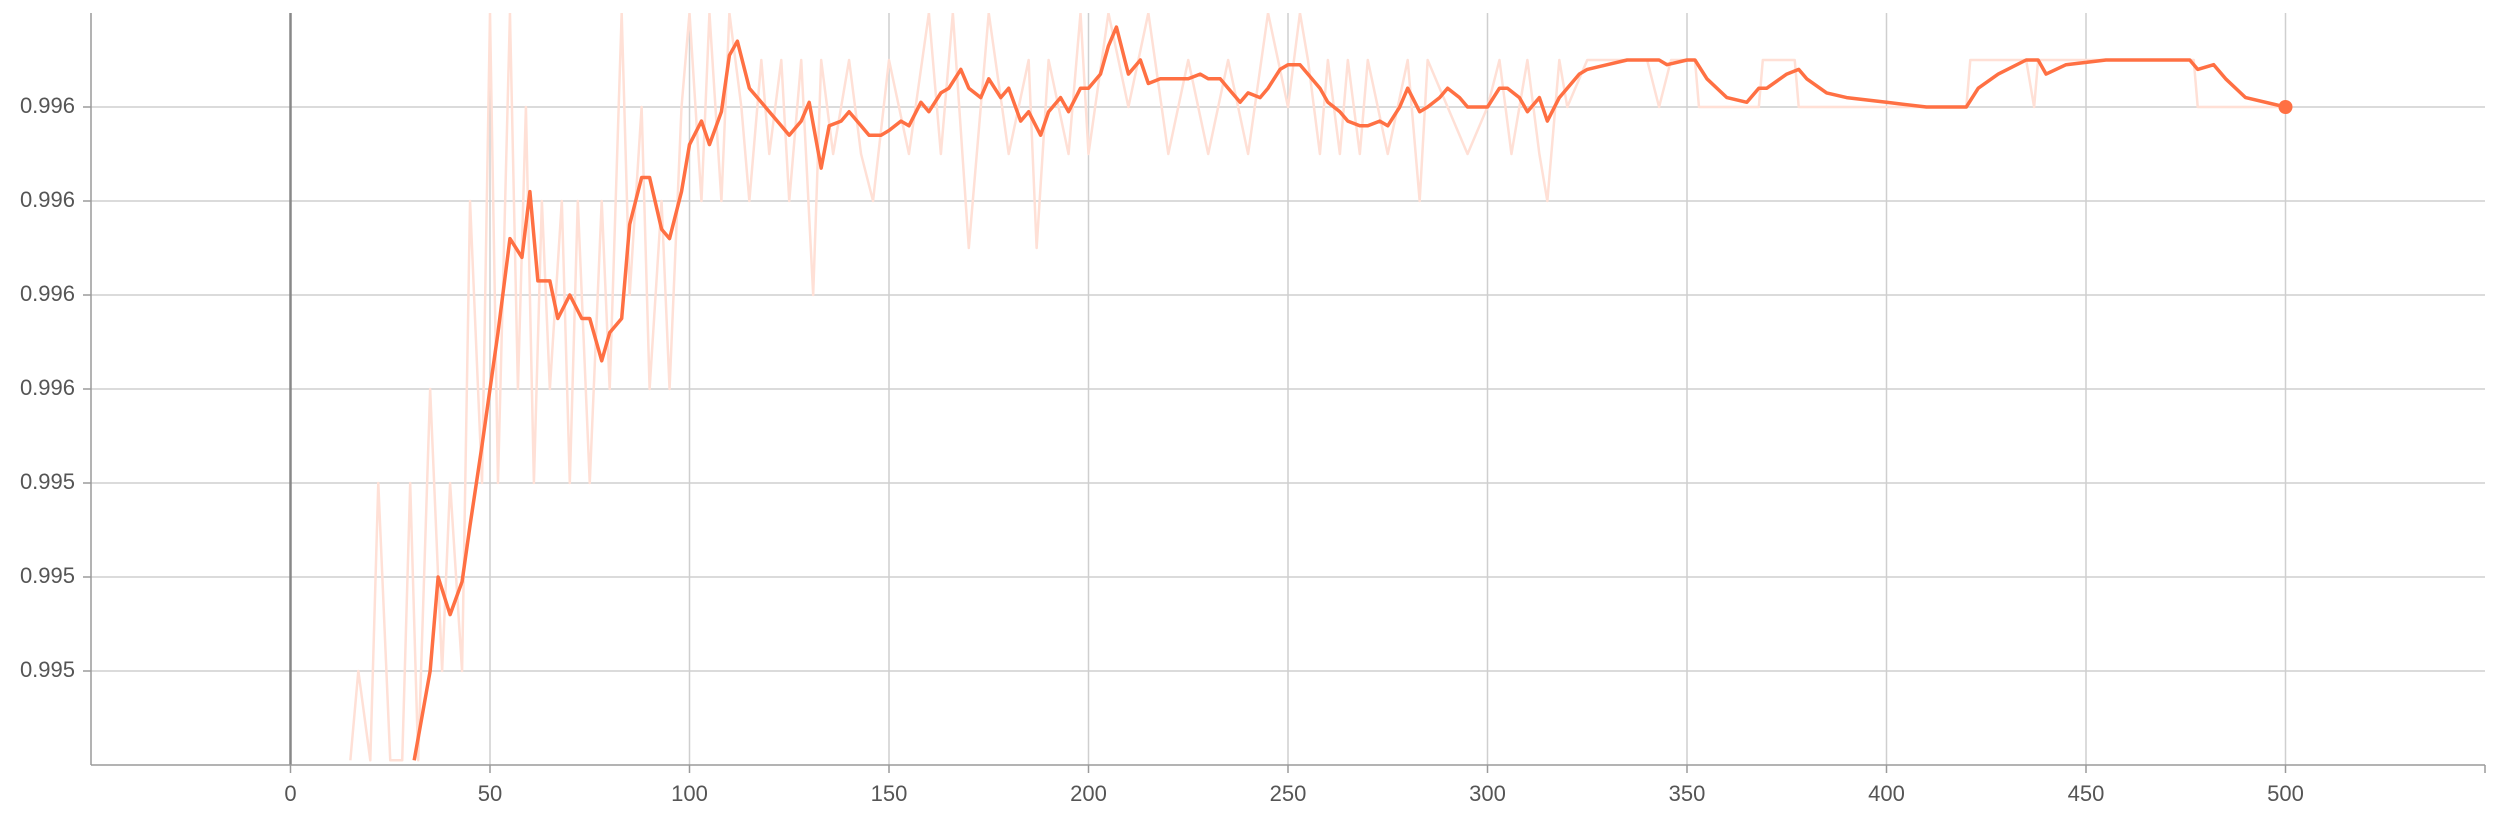 Image resolution: width=2498 pixels, height=814 pixels. What do you see at coordinates (1687, 793) in the screenshot?
I see `x-tick-label: 350` at bounding box center [1687, 793].